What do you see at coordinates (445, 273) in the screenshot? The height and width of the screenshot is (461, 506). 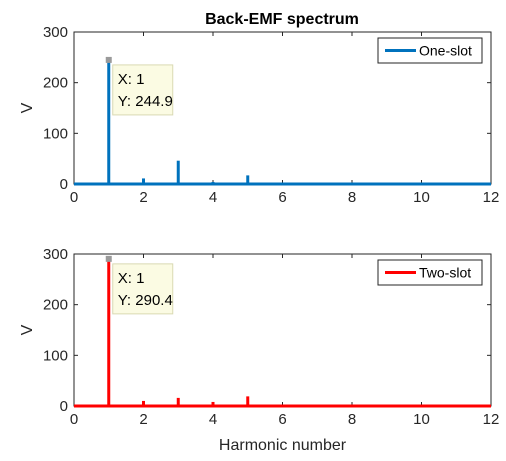 I see `legend-label: Two-slot` at bounding box center [445, 273].